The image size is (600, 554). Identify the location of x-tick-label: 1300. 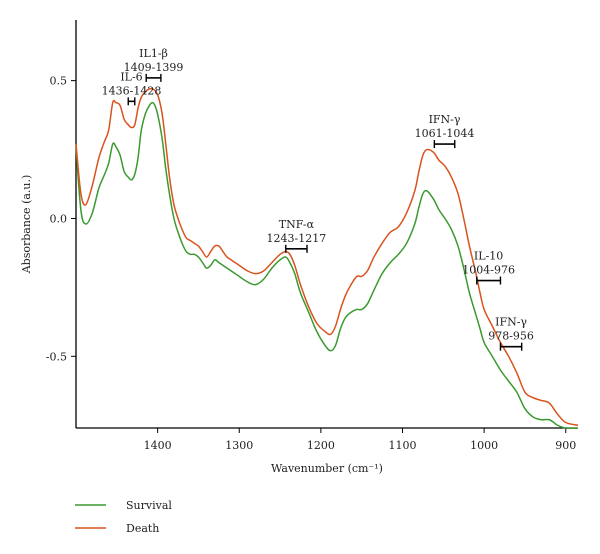
(239, 445).